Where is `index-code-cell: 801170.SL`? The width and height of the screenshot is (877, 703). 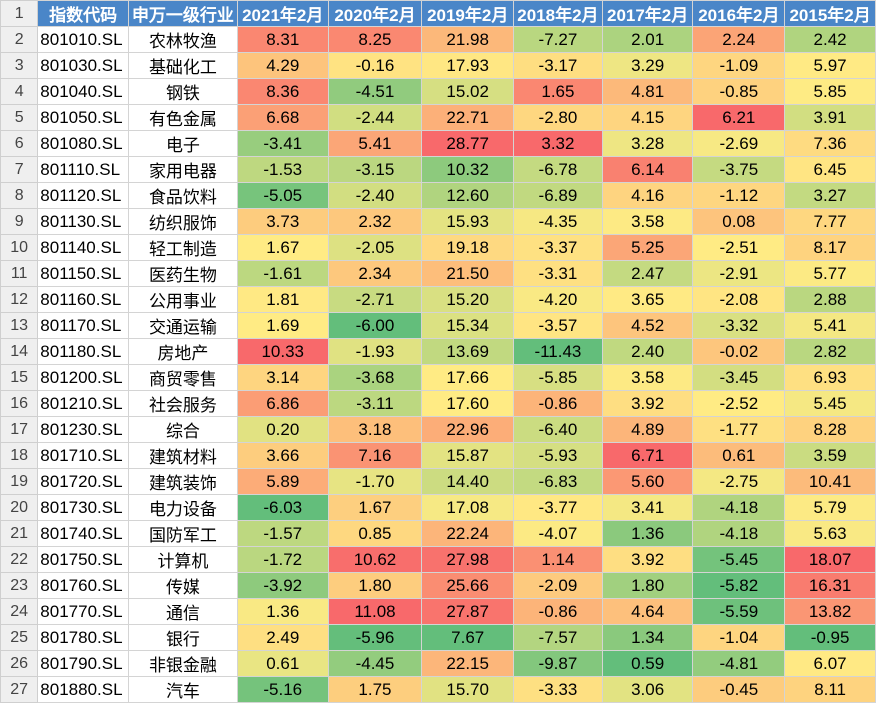 index-code-cell: 801170.SL is located at coordinates (83, 325).